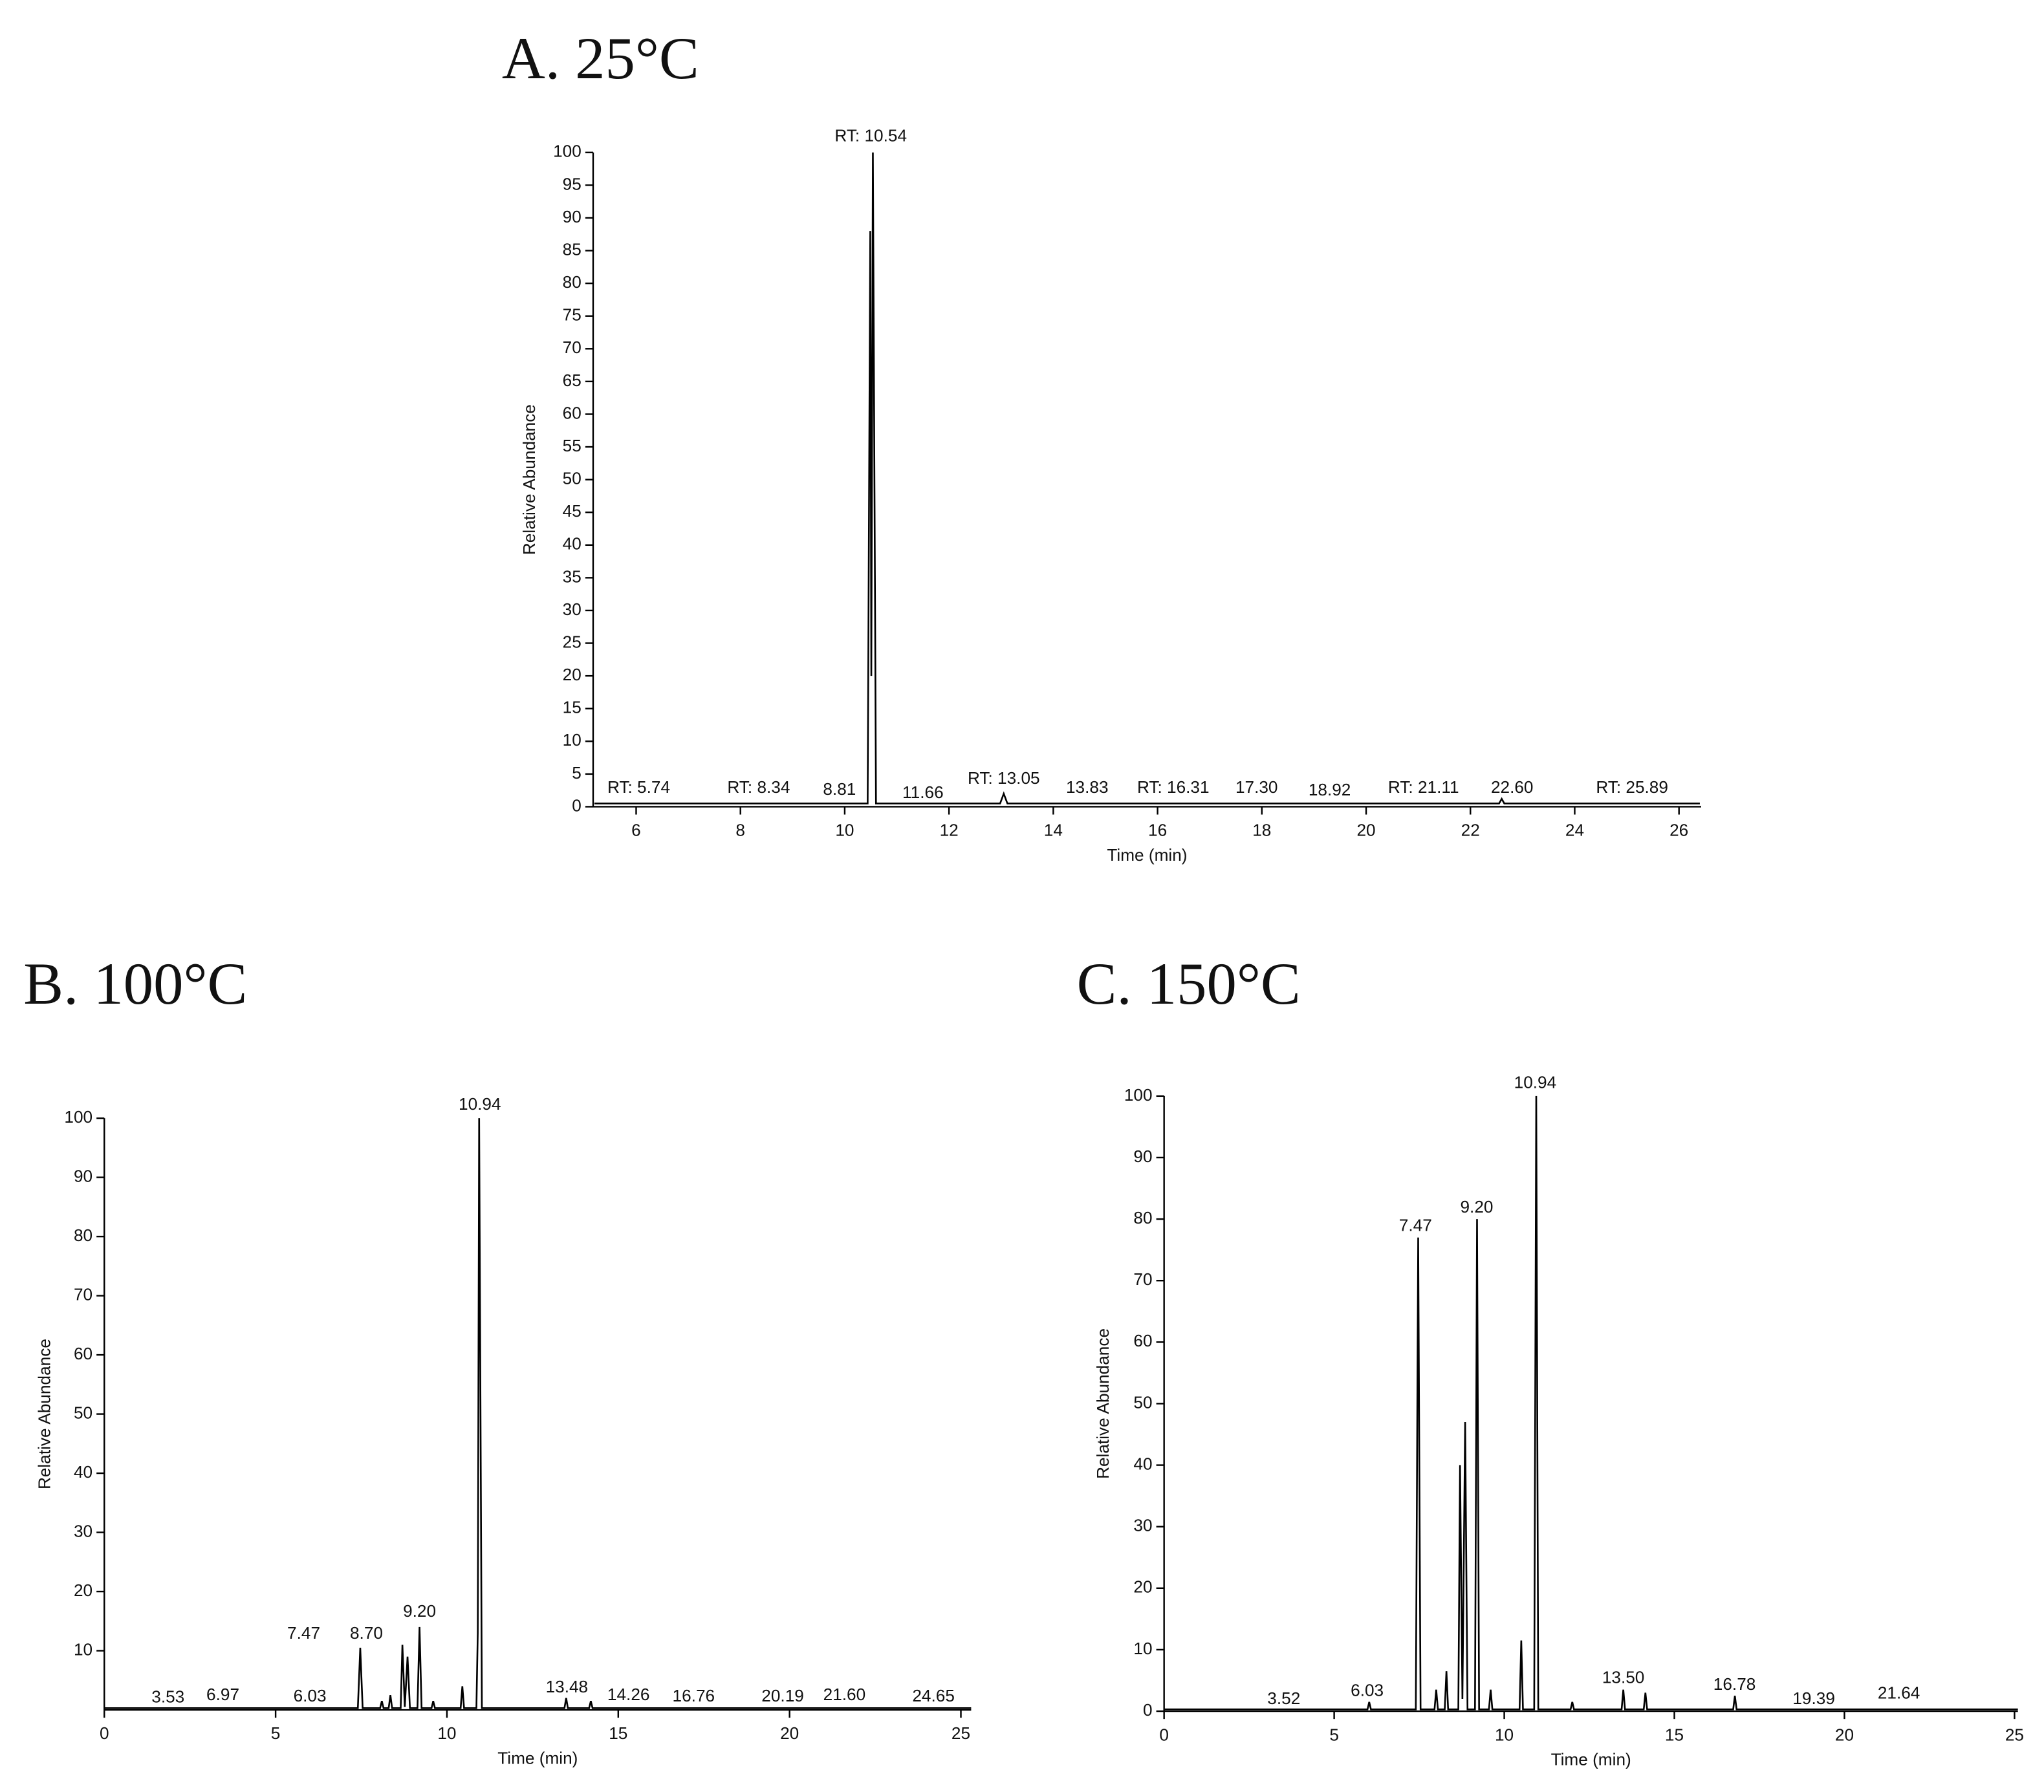  What do you see at coordinates (567, 1686) in the screenshot?
I see `peak-label: 13.48` at bounding box center [567, 1686].